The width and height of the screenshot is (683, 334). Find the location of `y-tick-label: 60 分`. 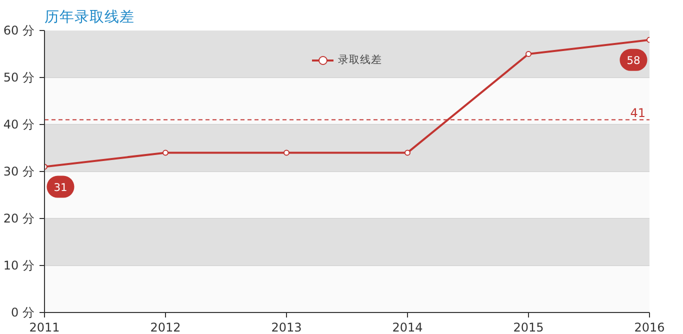

y-tick-label: 60 分 is located at coordinates (19, 31).